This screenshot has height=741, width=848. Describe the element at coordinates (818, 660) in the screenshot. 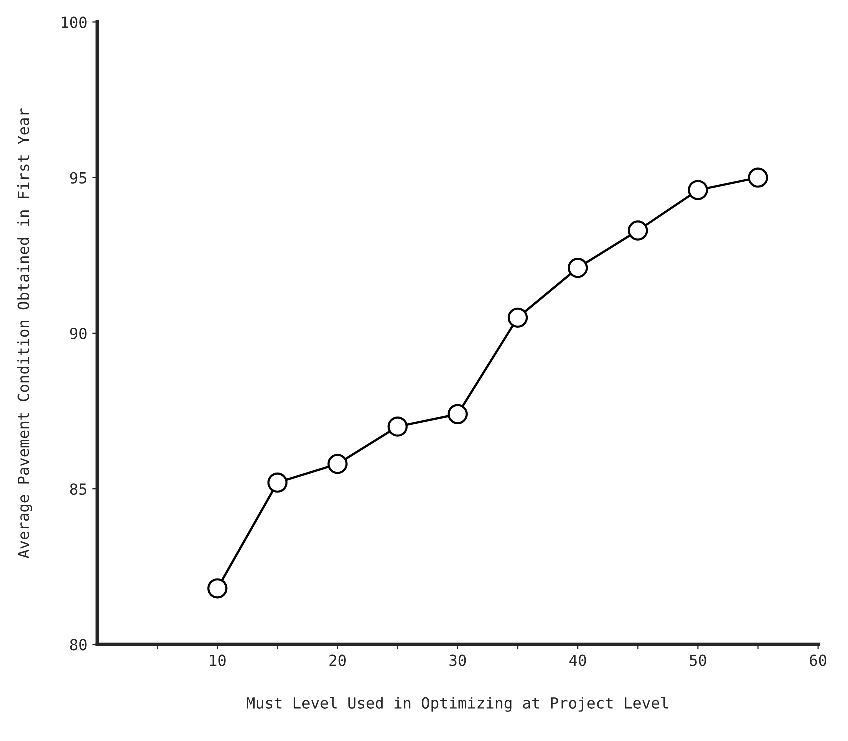

I see `x-tick-label: 60` at that location.